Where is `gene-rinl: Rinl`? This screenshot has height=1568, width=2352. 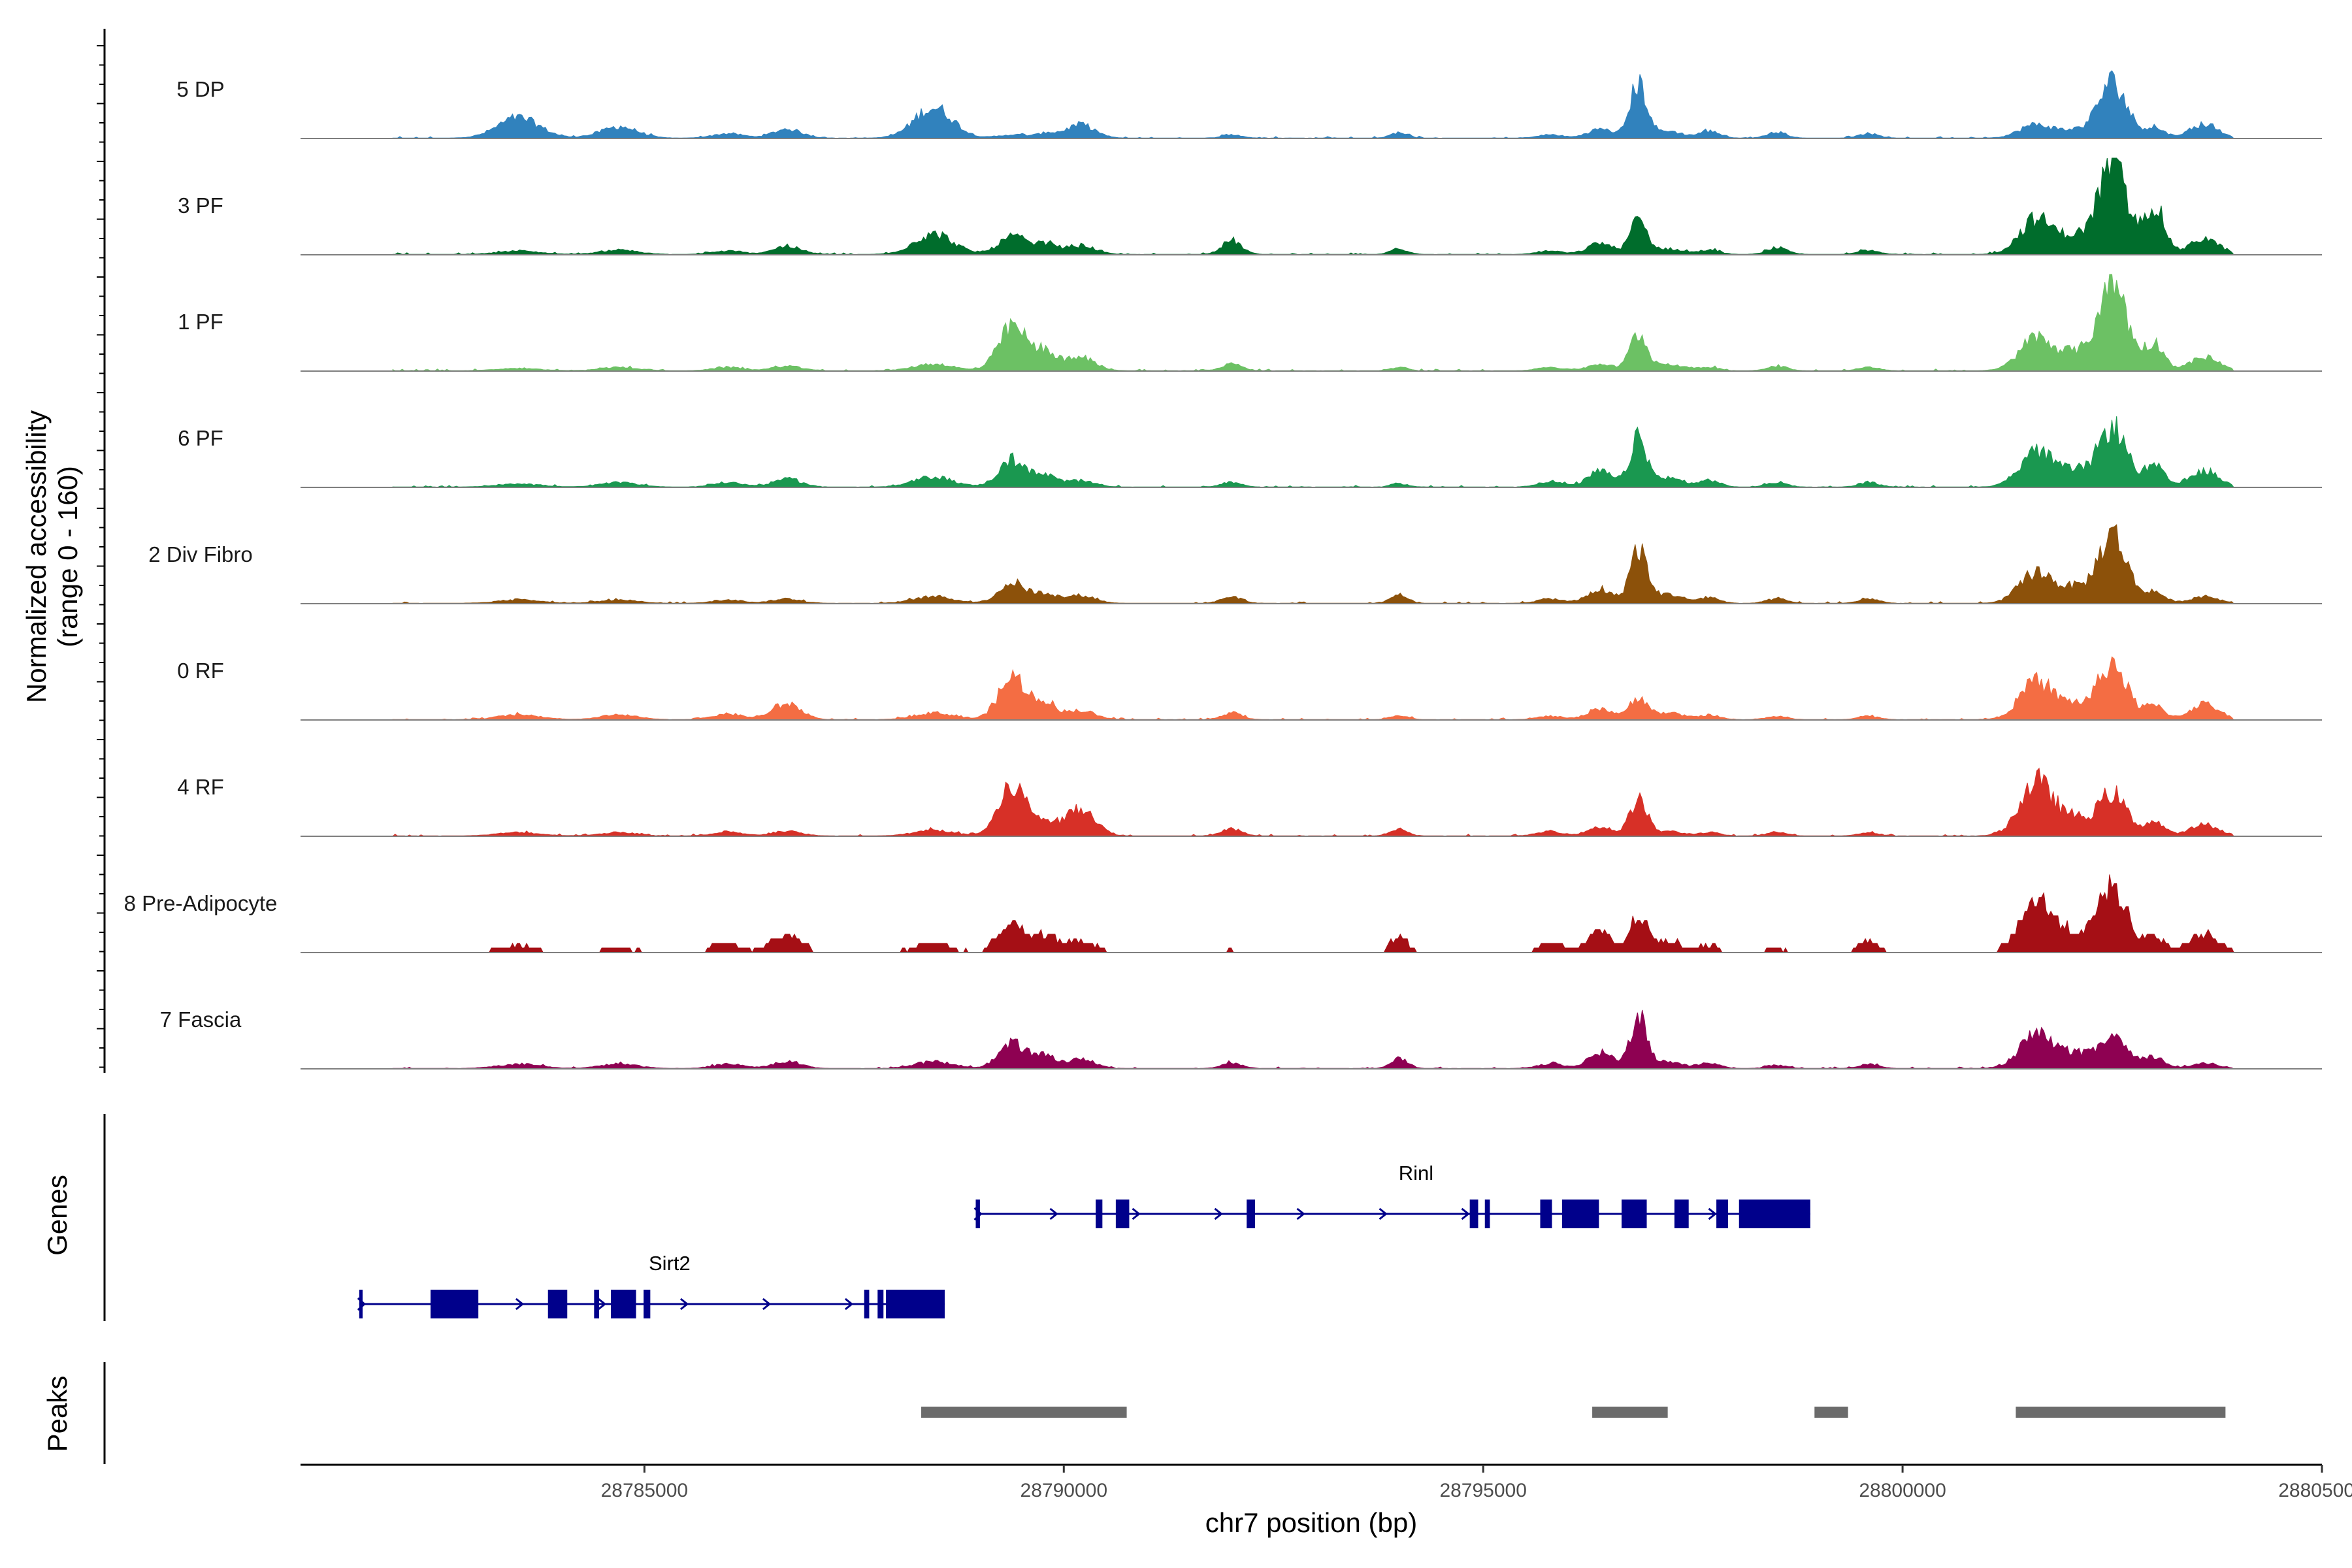 gene-rinl: Rinl is located at coordinates (1391, 1195).